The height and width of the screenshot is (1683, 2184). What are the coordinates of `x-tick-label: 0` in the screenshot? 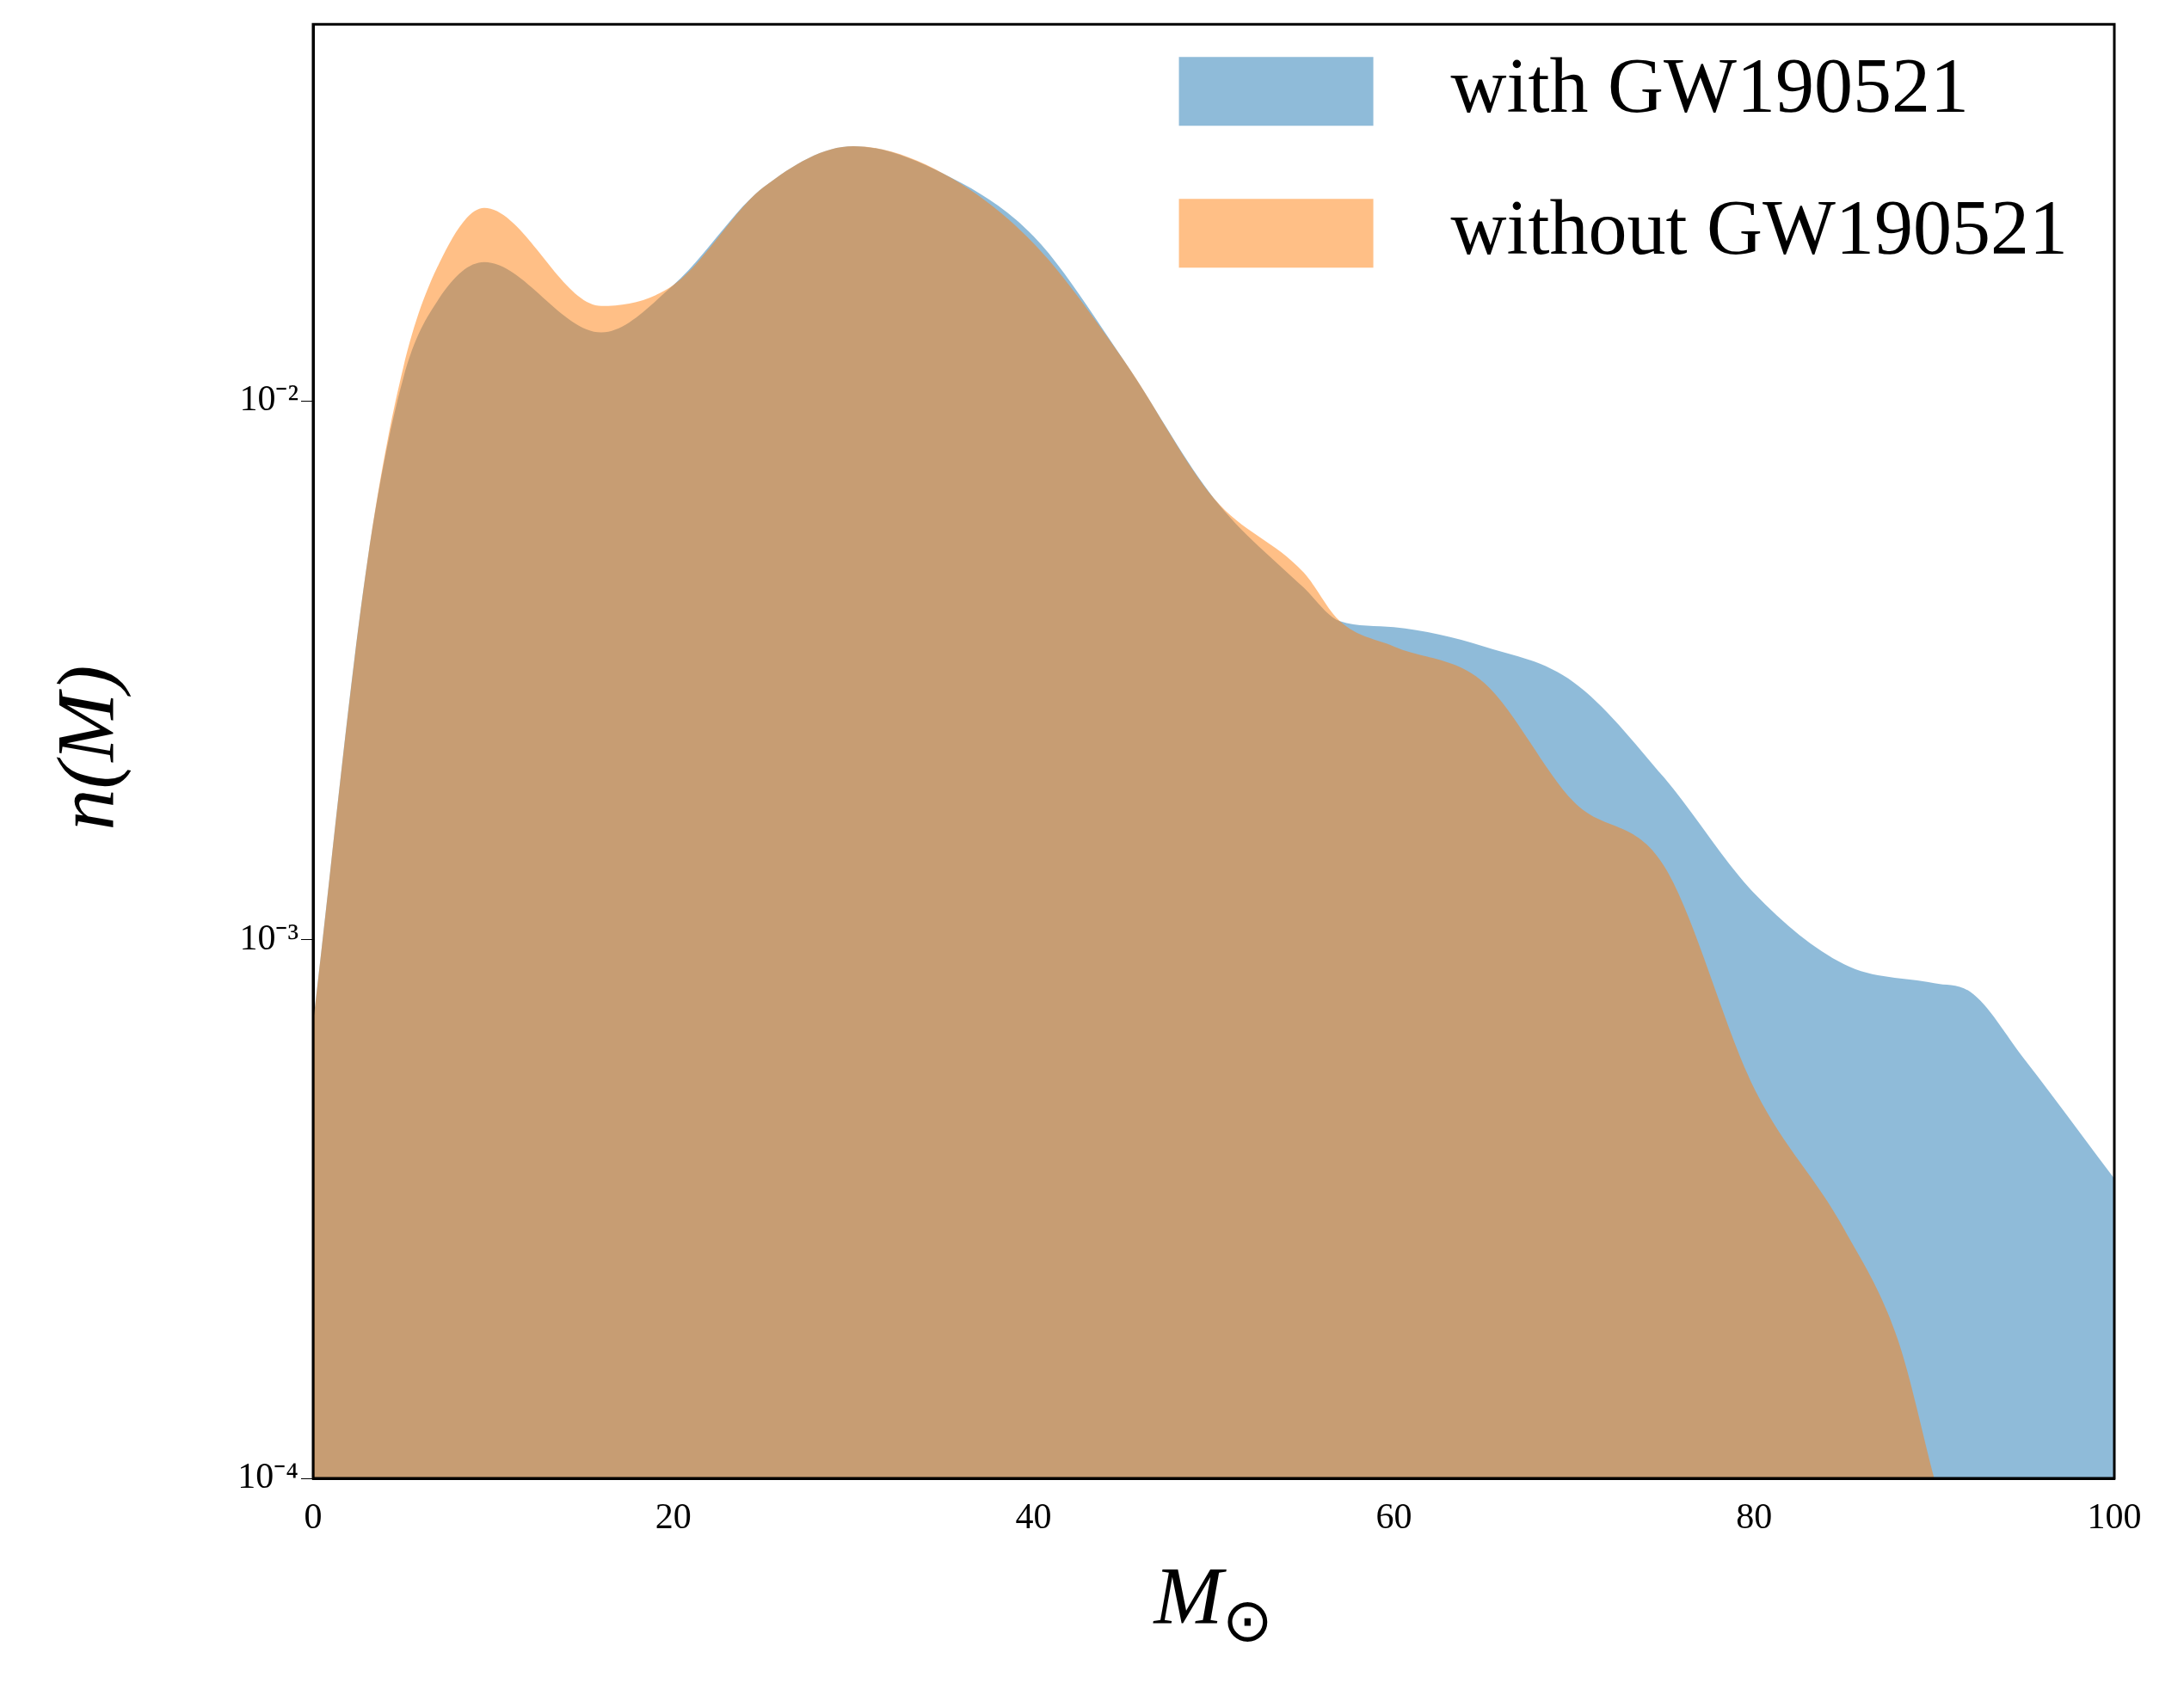 It's located at (314, 1516).